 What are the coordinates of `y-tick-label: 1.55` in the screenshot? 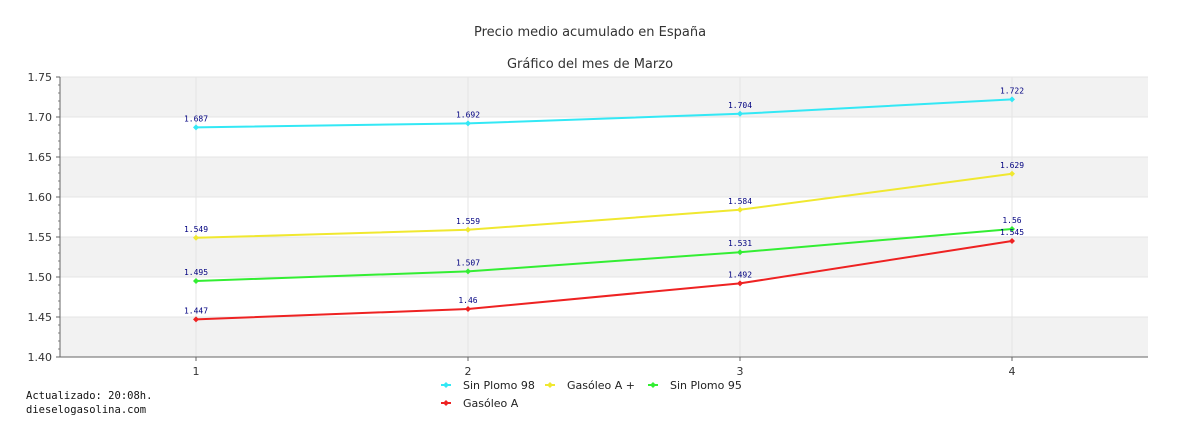 It's located at (40, 237).